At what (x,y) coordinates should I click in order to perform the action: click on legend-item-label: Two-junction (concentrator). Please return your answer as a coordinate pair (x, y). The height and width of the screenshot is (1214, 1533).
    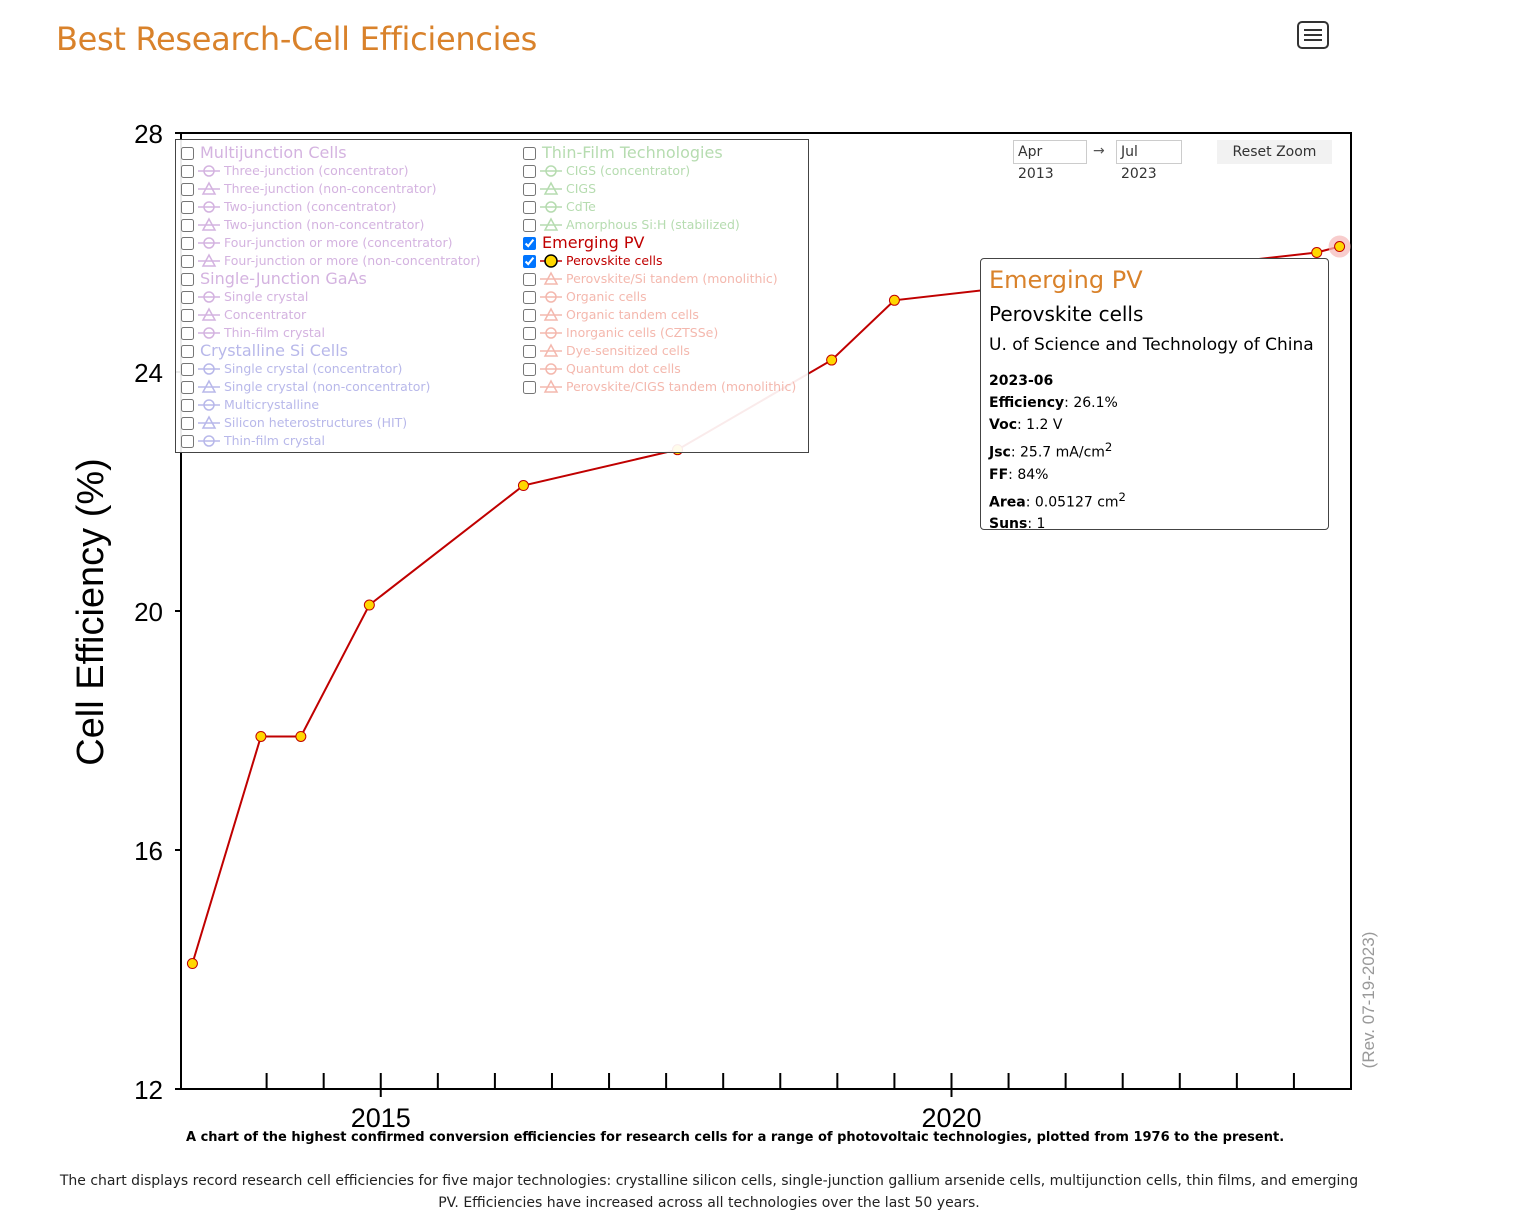
    Looking at the image, I should click on (310, 206).